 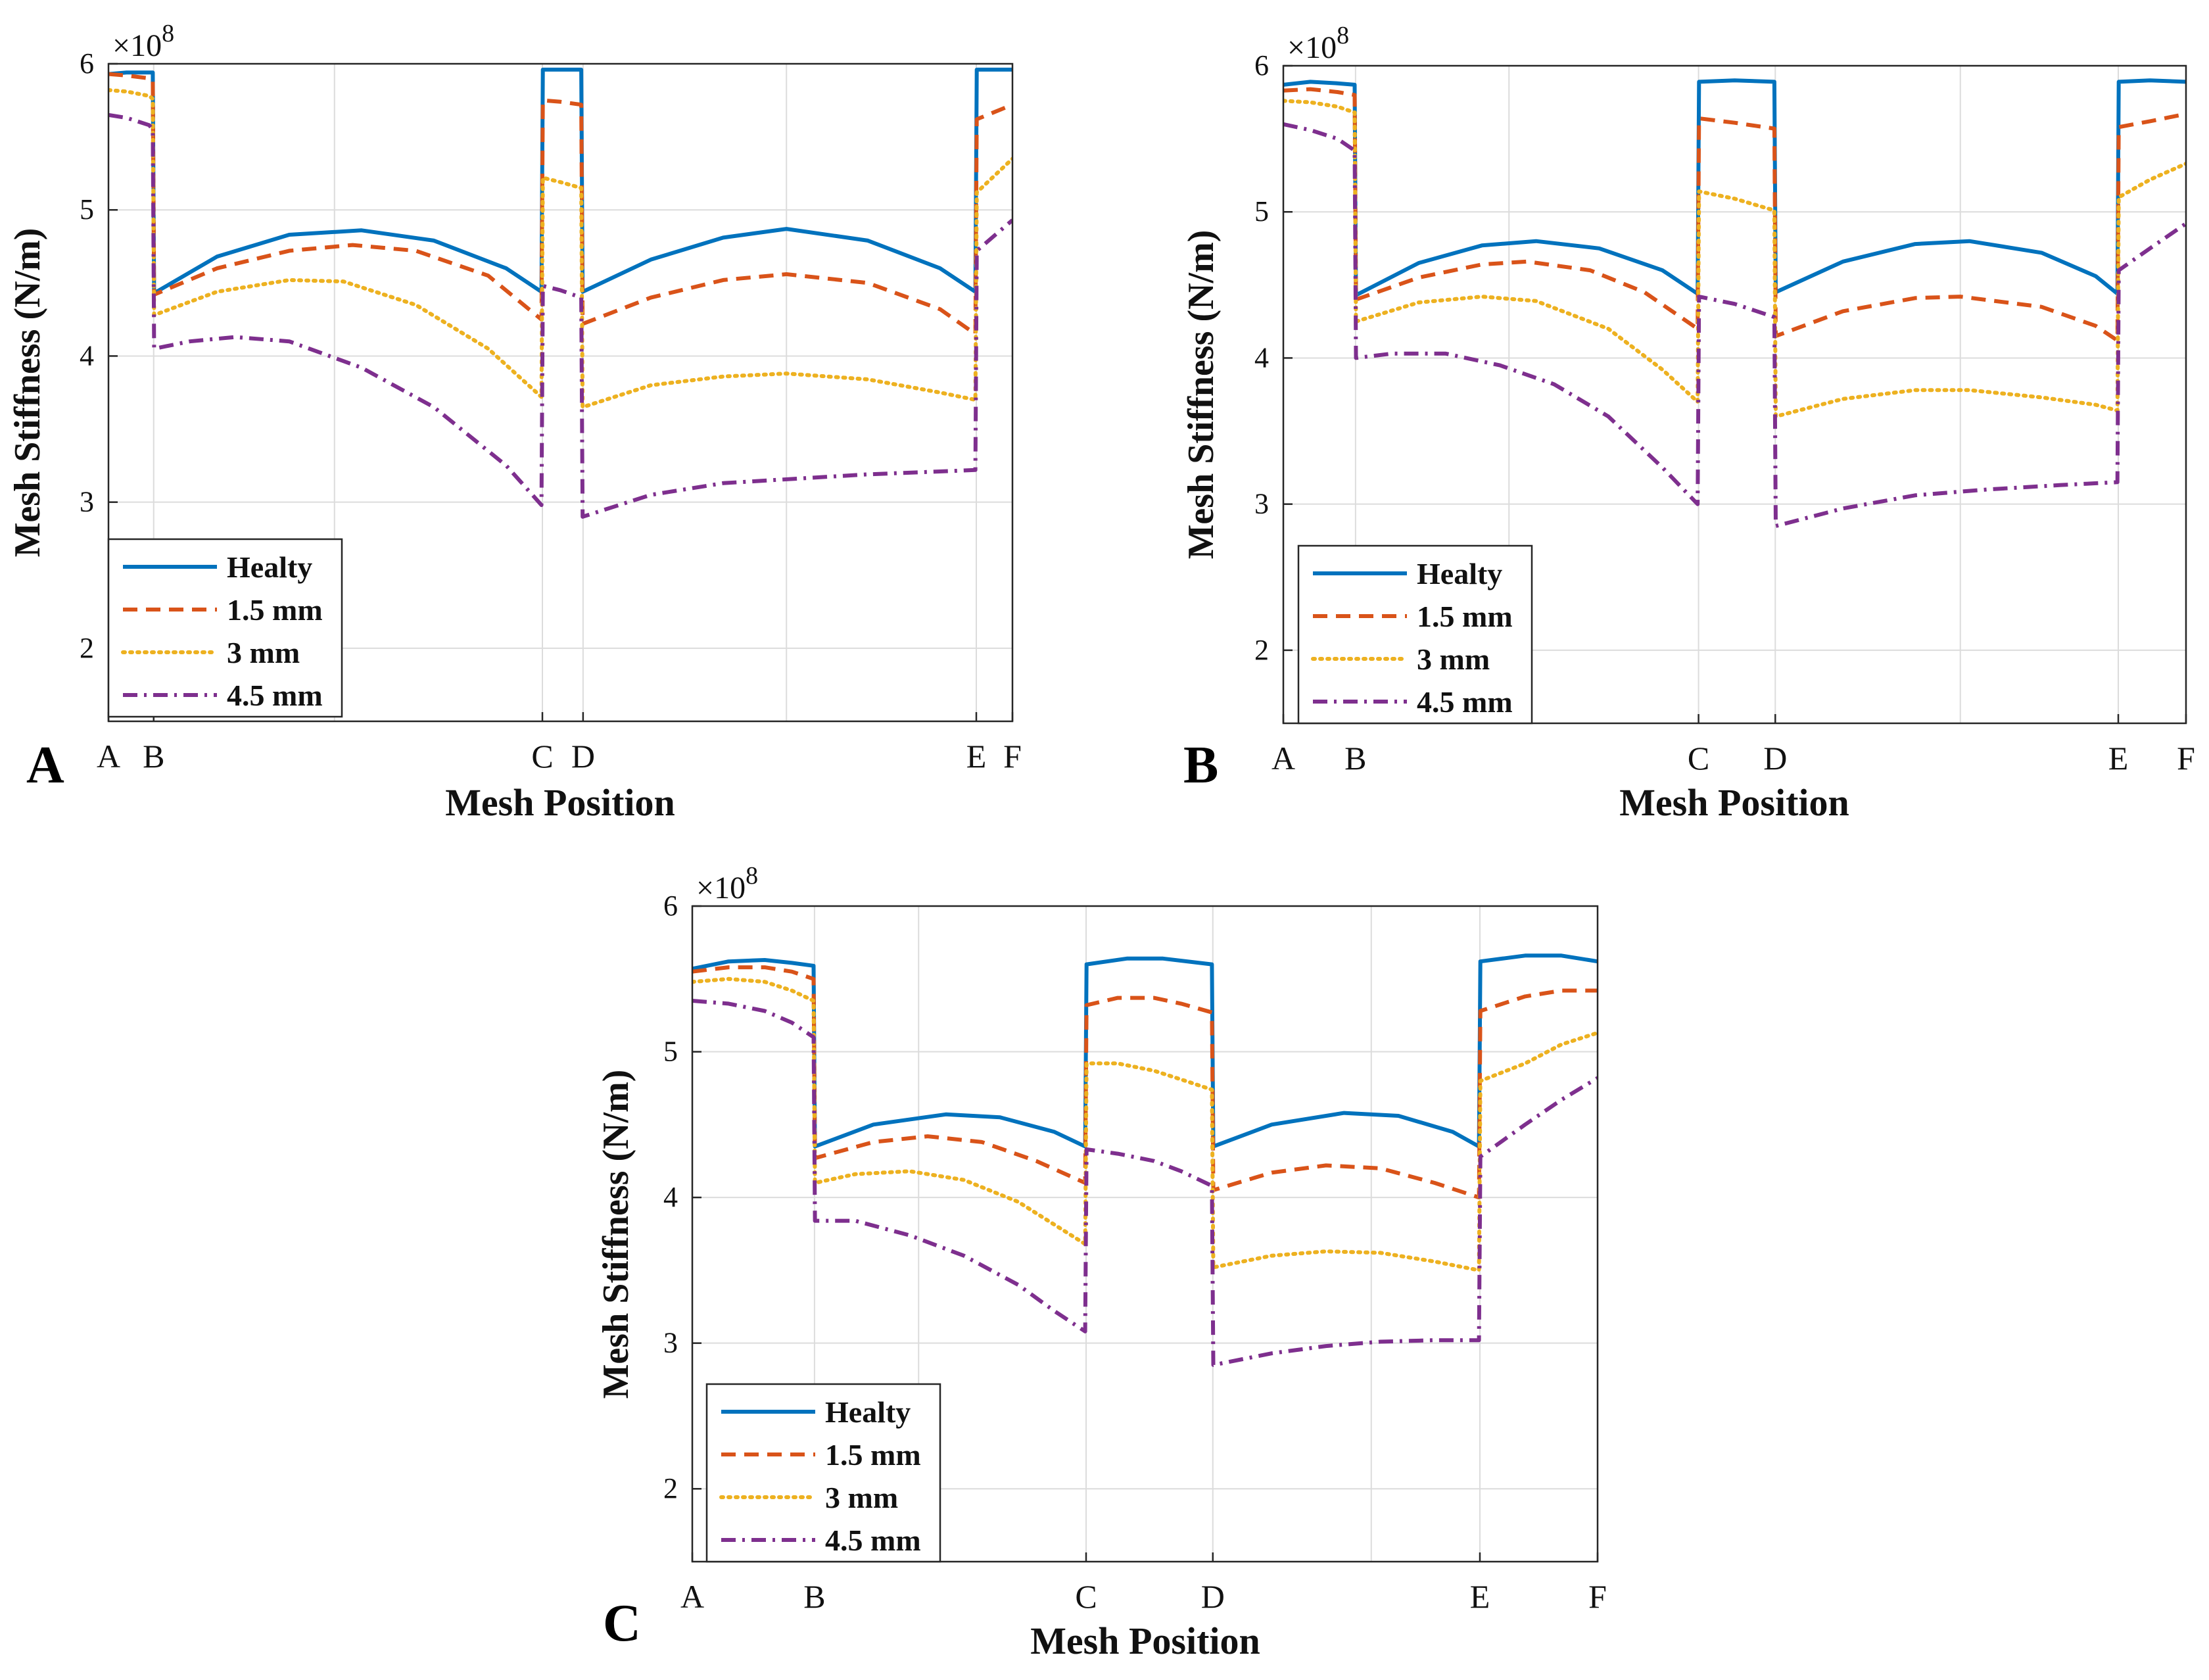 What do you see at coordinates (622, 1623) in the screenshot?
I see `panel-label-c: C` at bounding box center [622, 1623].